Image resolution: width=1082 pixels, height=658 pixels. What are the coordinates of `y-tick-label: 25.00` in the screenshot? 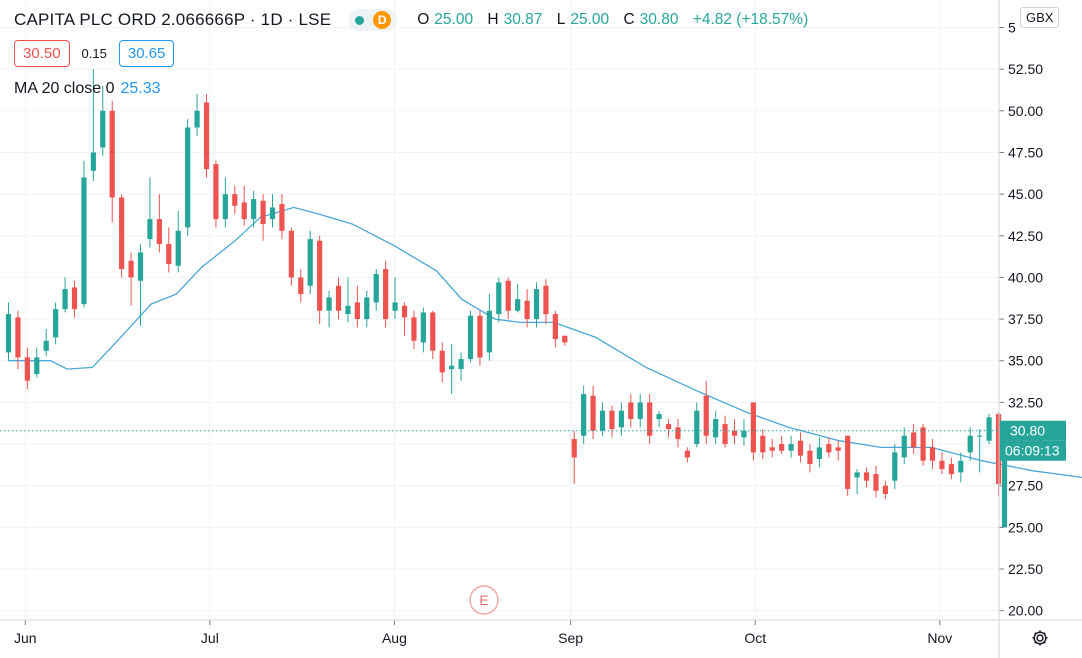 It's located at (1025, 527).